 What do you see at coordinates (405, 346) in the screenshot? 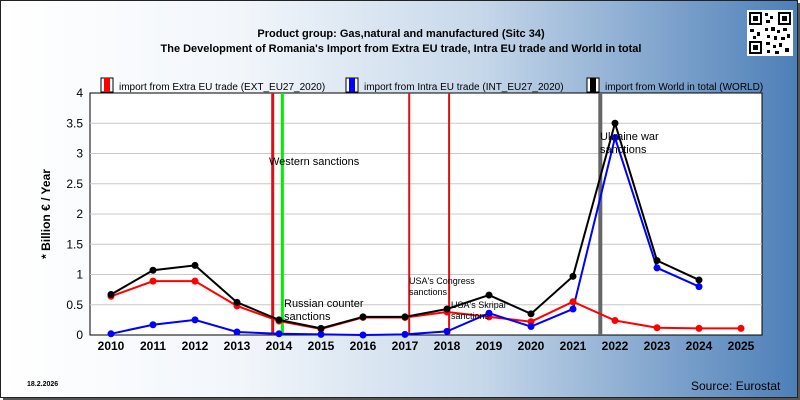
I see `x-tick-label: 2017` at bounding box center [405, 346].